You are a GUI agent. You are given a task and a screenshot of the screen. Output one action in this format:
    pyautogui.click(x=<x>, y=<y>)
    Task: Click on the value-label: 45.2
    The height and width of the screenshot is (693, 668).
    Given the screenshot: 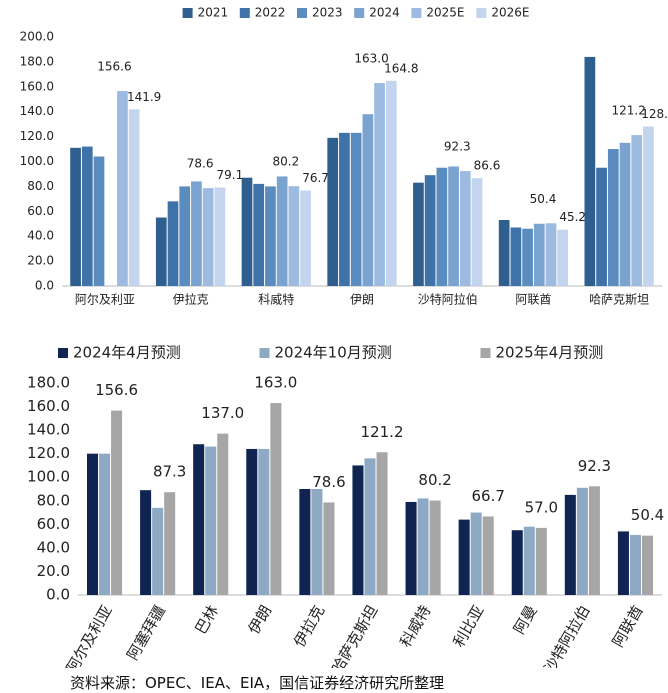 What is the action you would take?
    pyautogui.click(x=572, y=217)
    